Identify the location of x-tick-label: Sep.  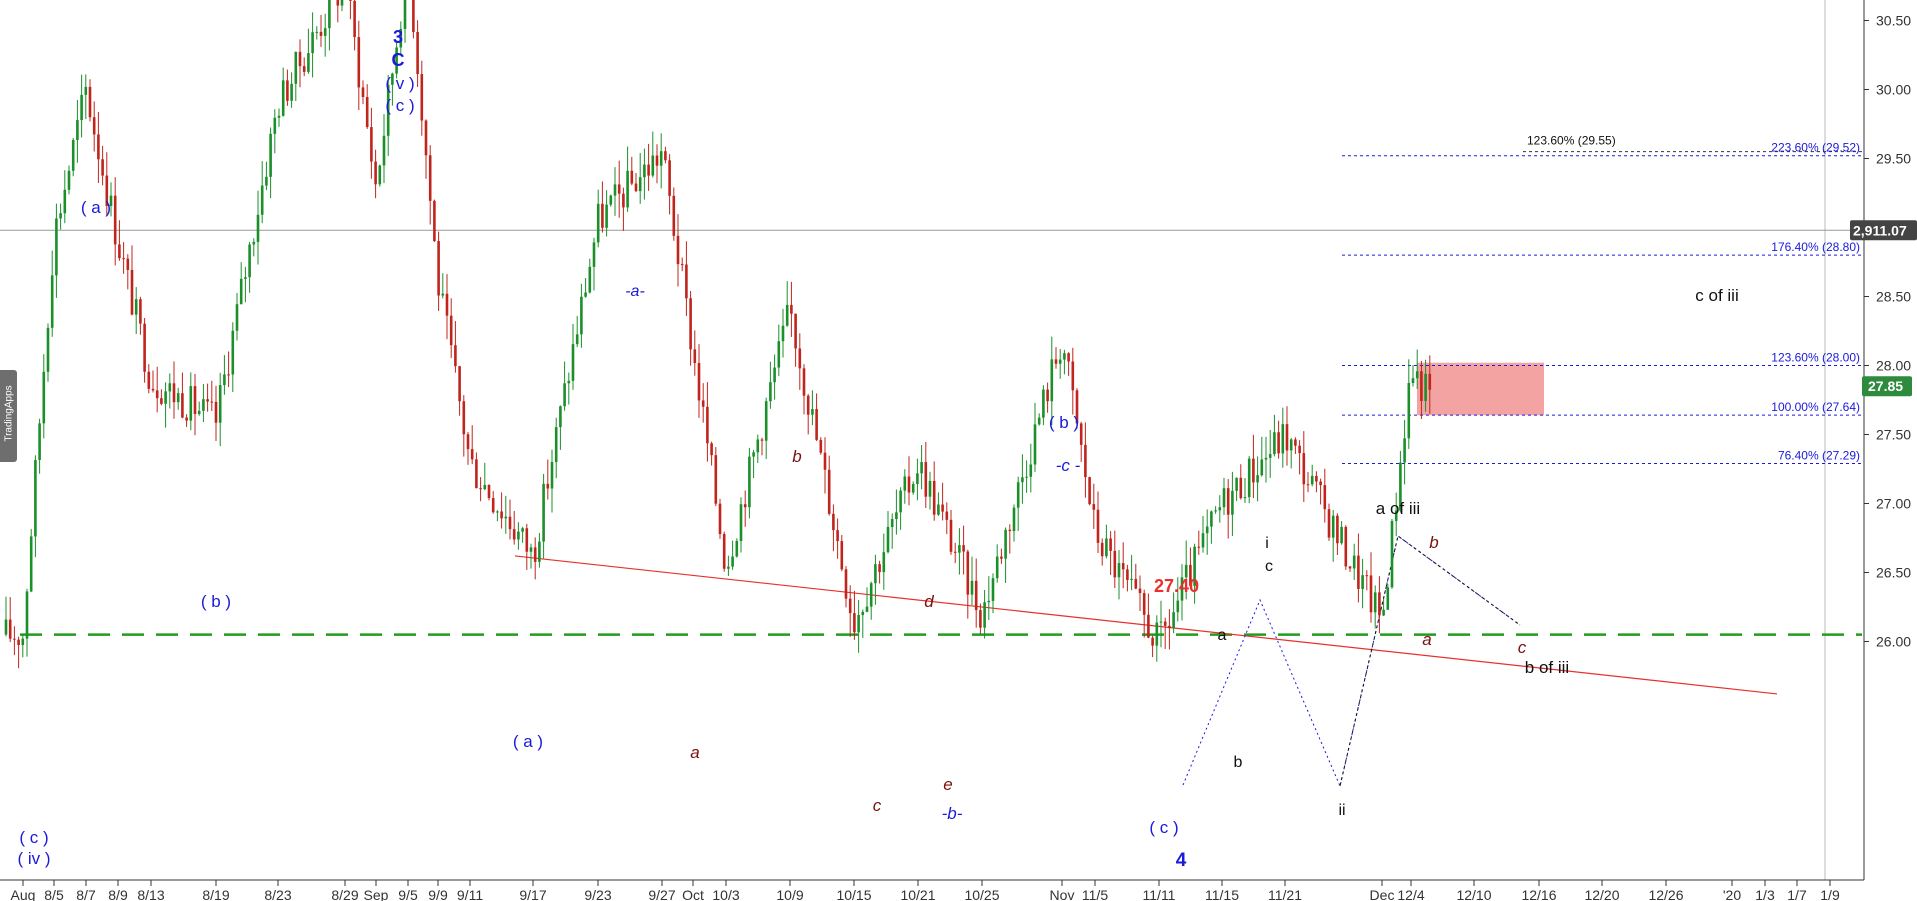
(376, 894).